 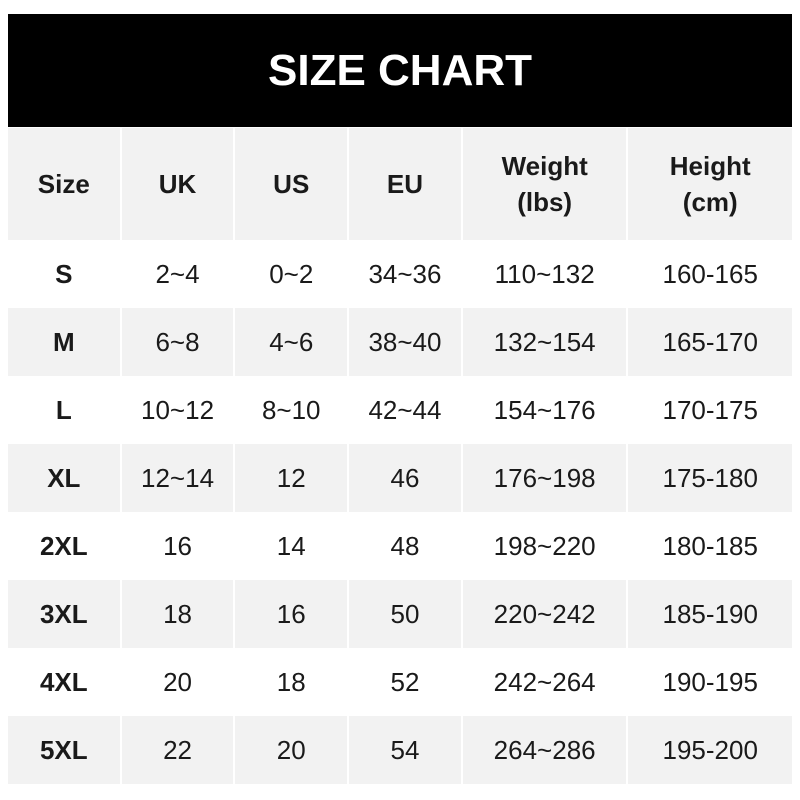 I want to click on table-cell: 34~36, so click(x=405, y=274).